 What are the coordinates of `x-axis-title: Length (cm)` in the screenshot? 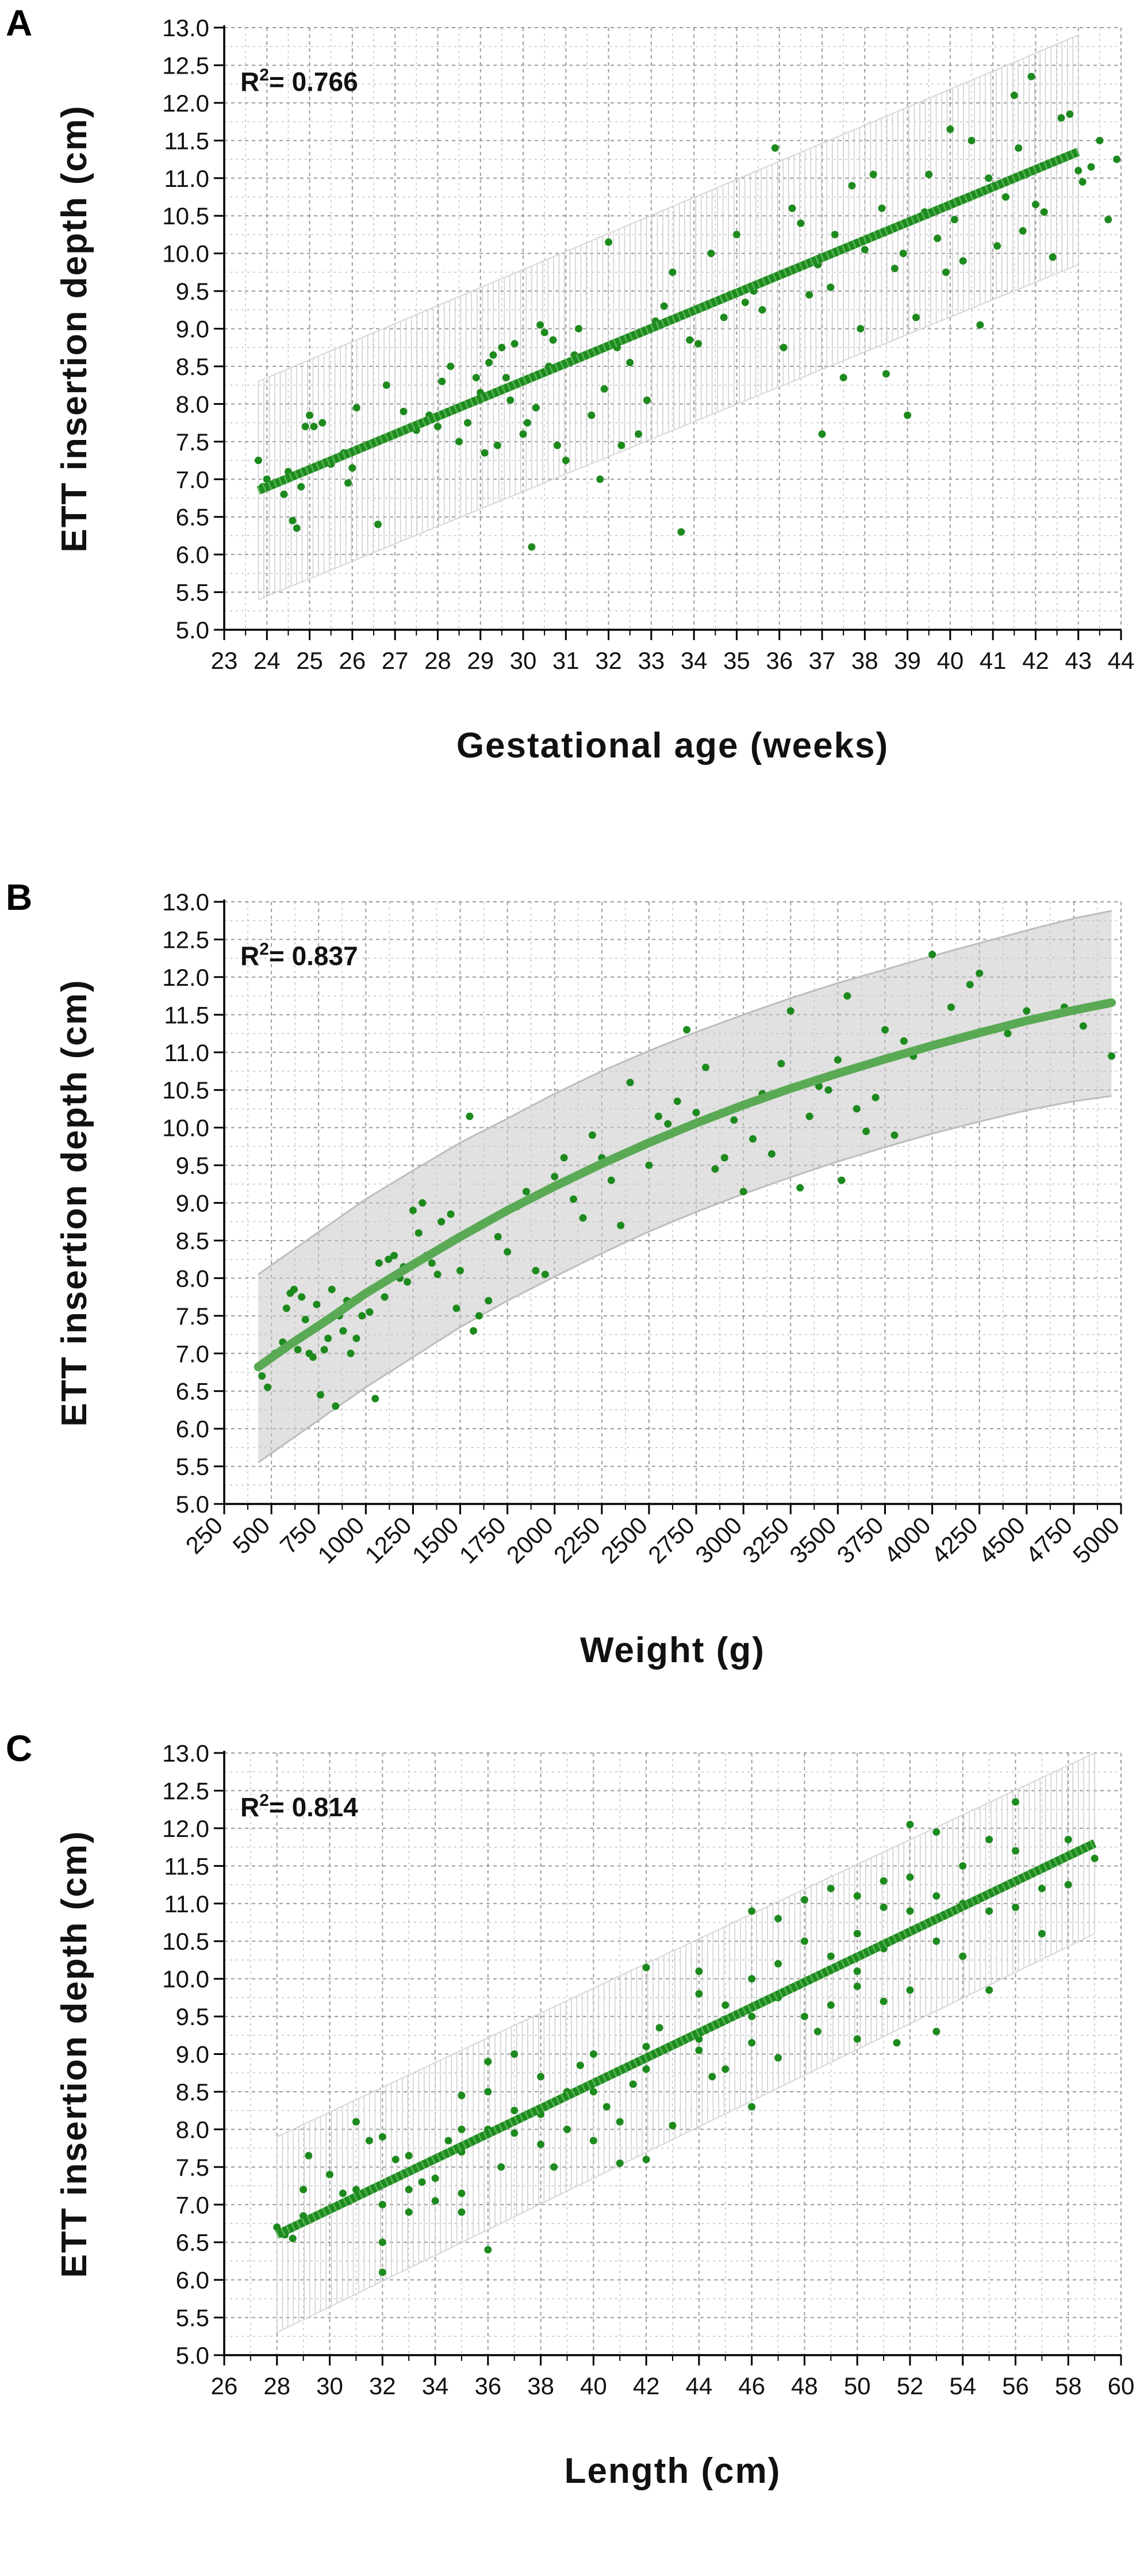 It's located at (673, 2471).